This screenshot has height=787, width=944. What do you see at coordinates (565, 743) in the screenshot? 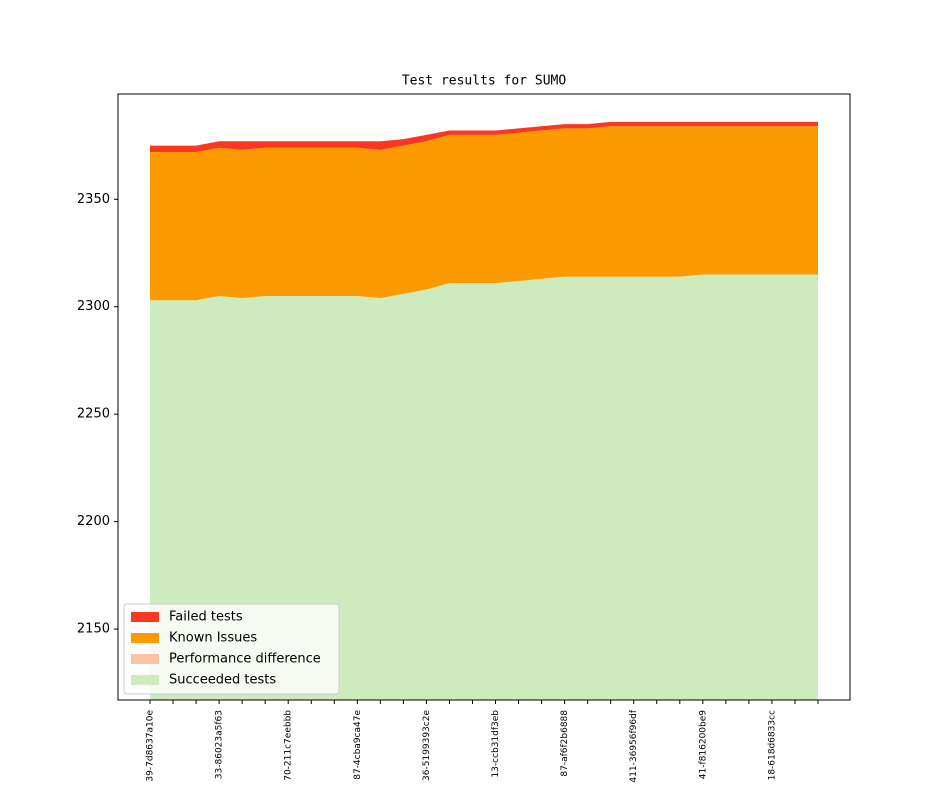
I see `x-tick-label: 87-af6f2b6888` at bounding box center [565, 743].